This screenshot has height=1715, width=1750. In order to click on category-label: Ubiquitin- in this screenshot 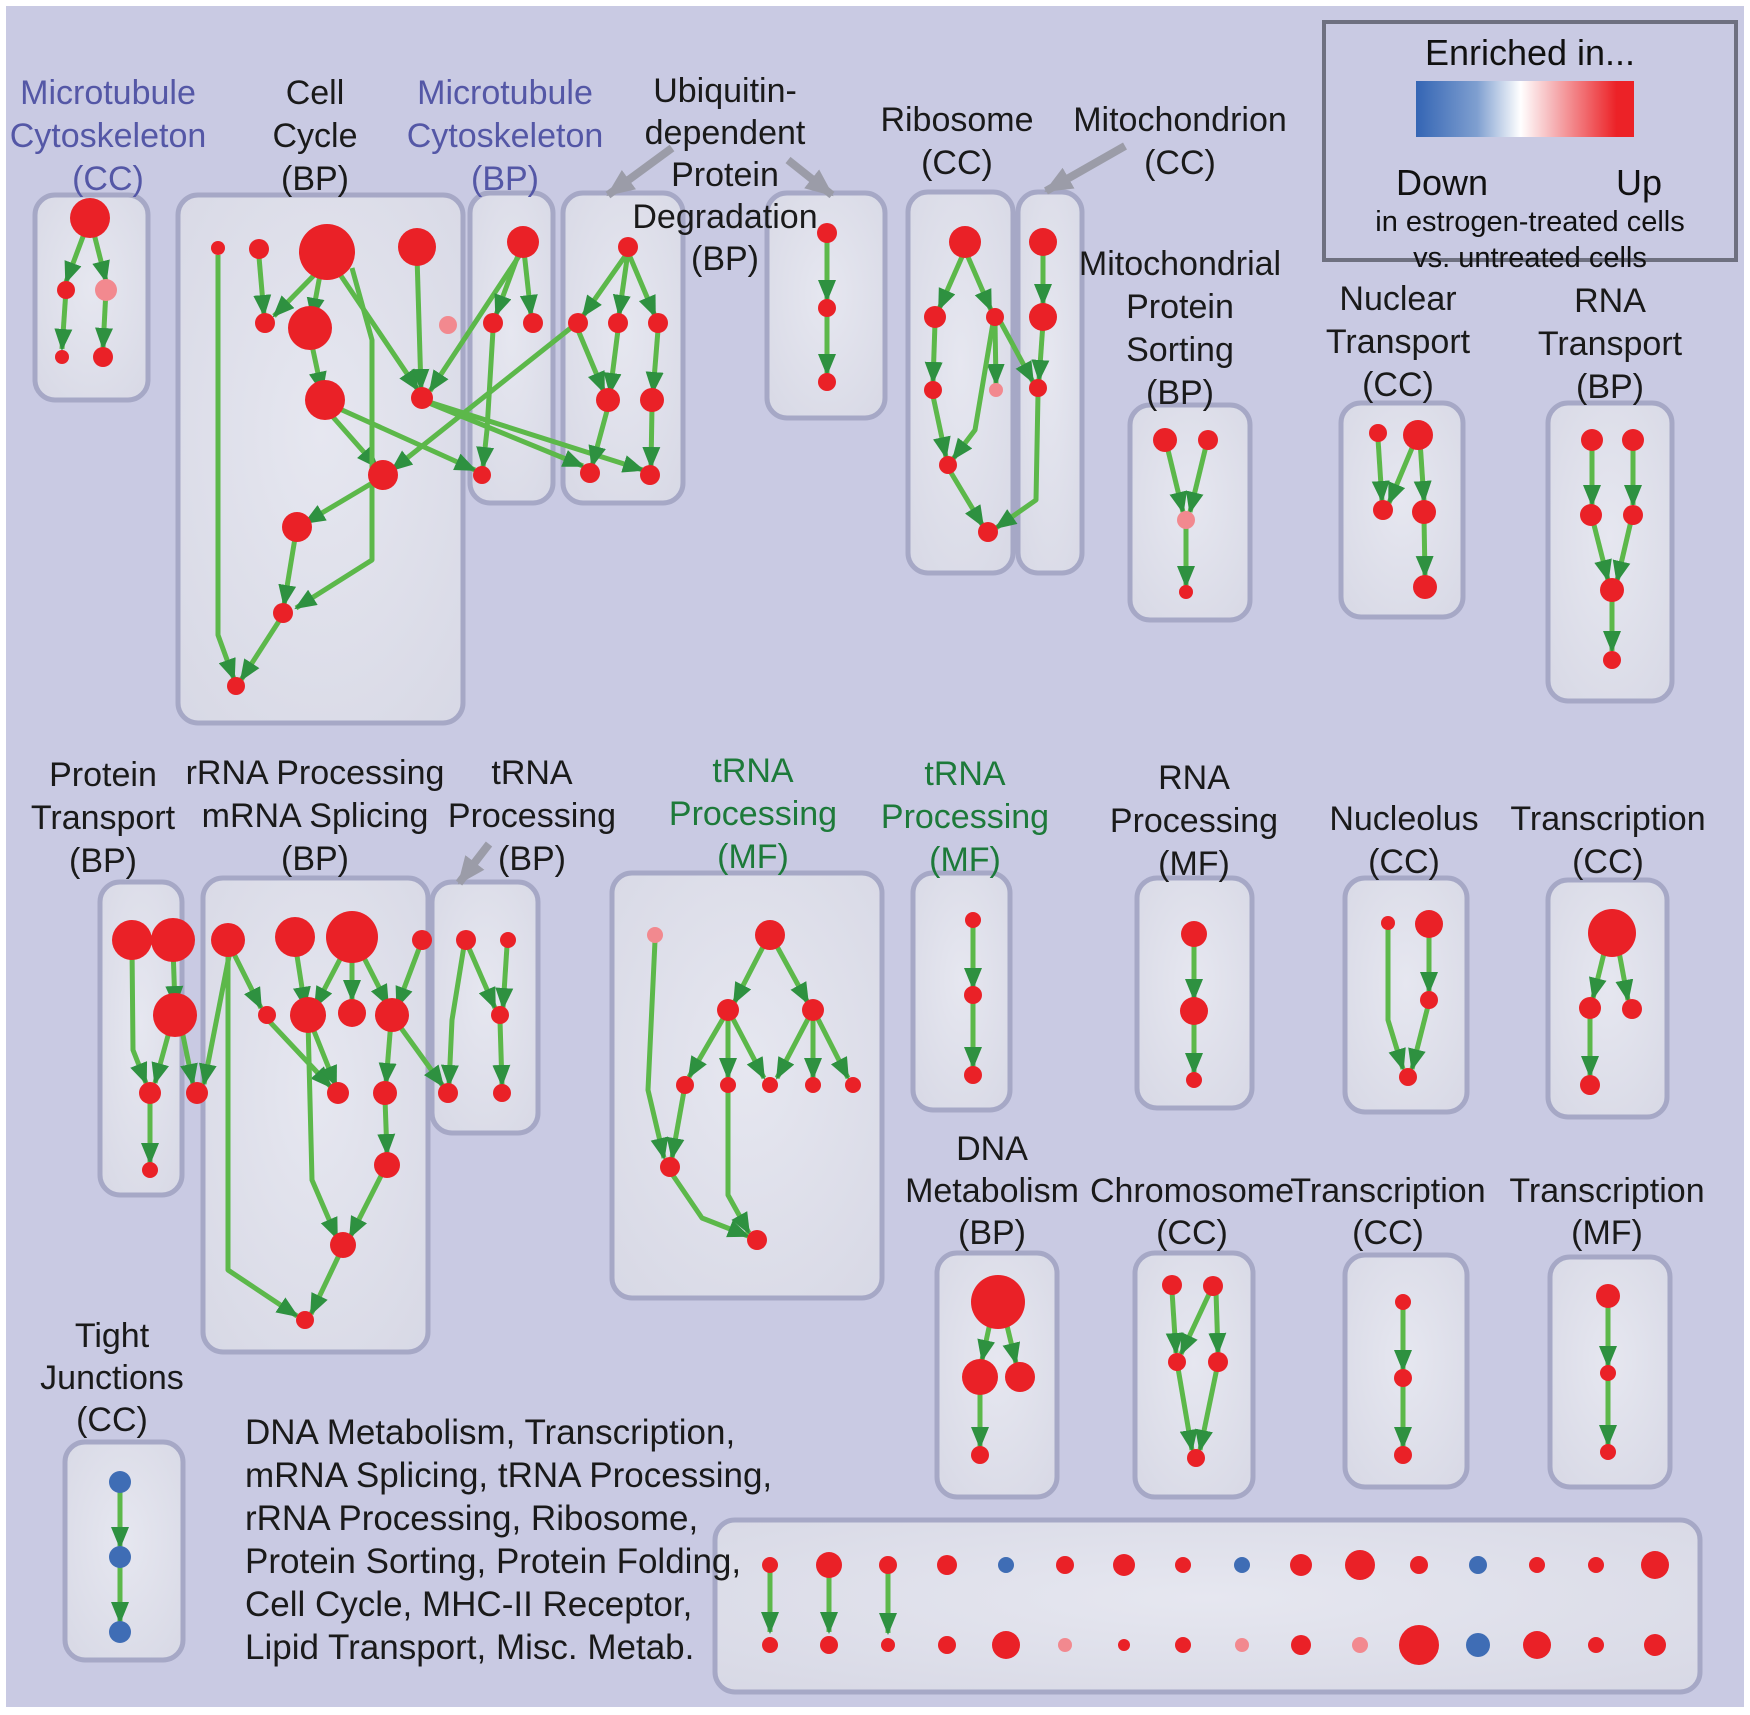, I will do `click(725, 91)`.